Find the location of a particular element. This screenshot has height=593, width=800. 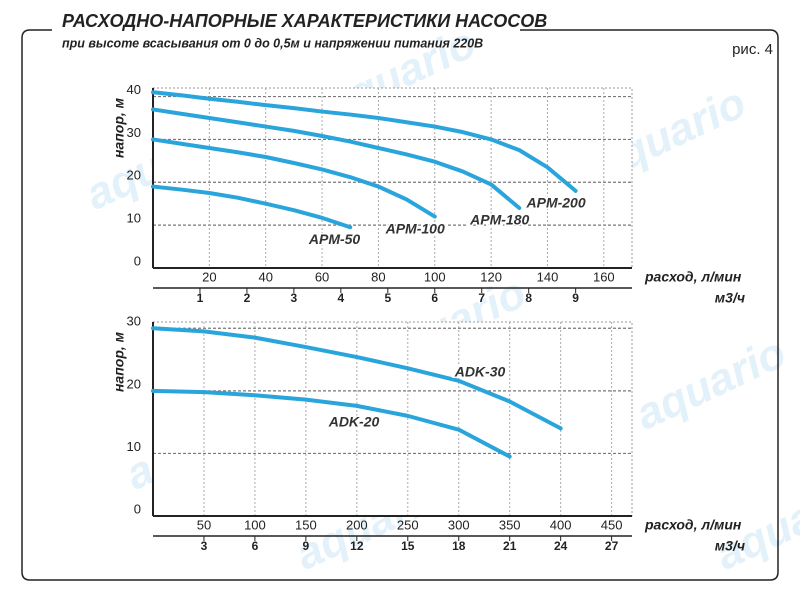

x-tick-label: 140 is located at coordinates (548, 276).